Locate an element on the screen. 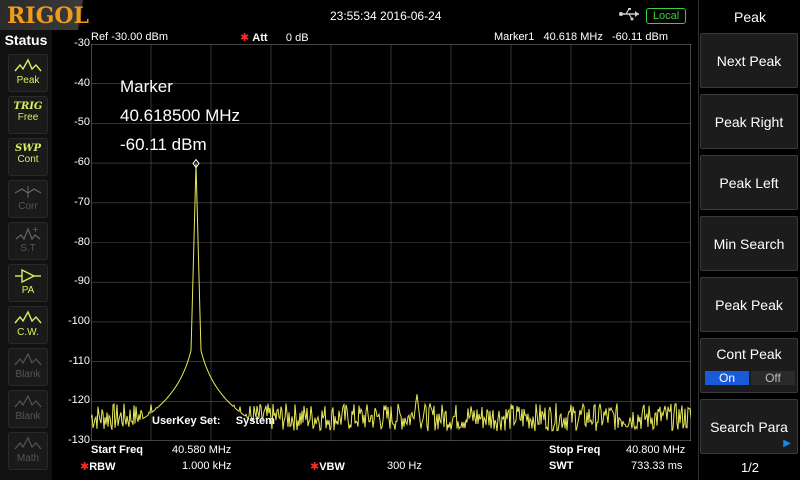  rbw: ✱RBW is located at coordinates (98, 467).